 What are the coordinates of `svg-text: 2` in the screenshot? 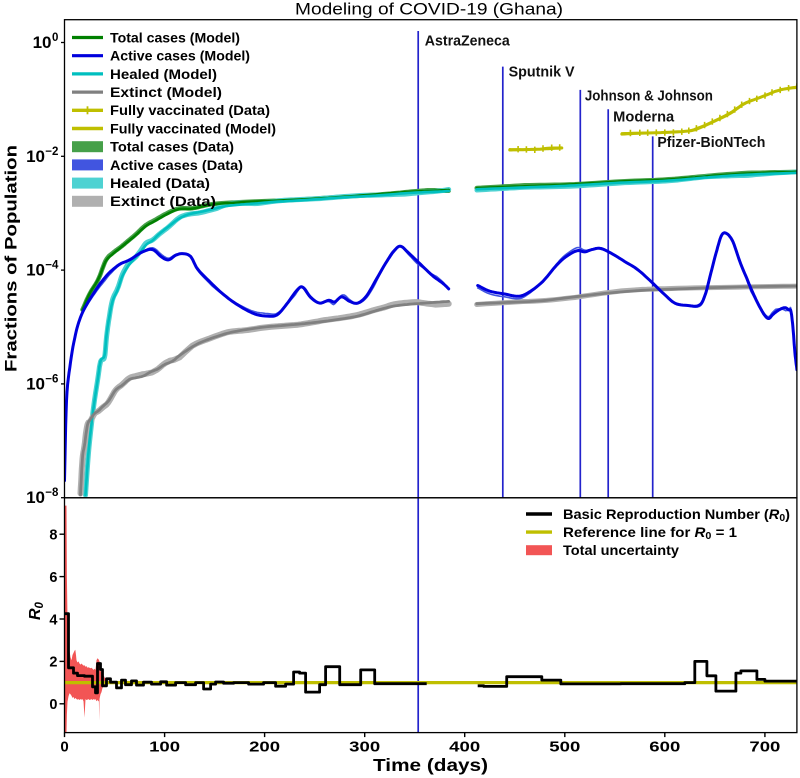 It's located at (53, 663).